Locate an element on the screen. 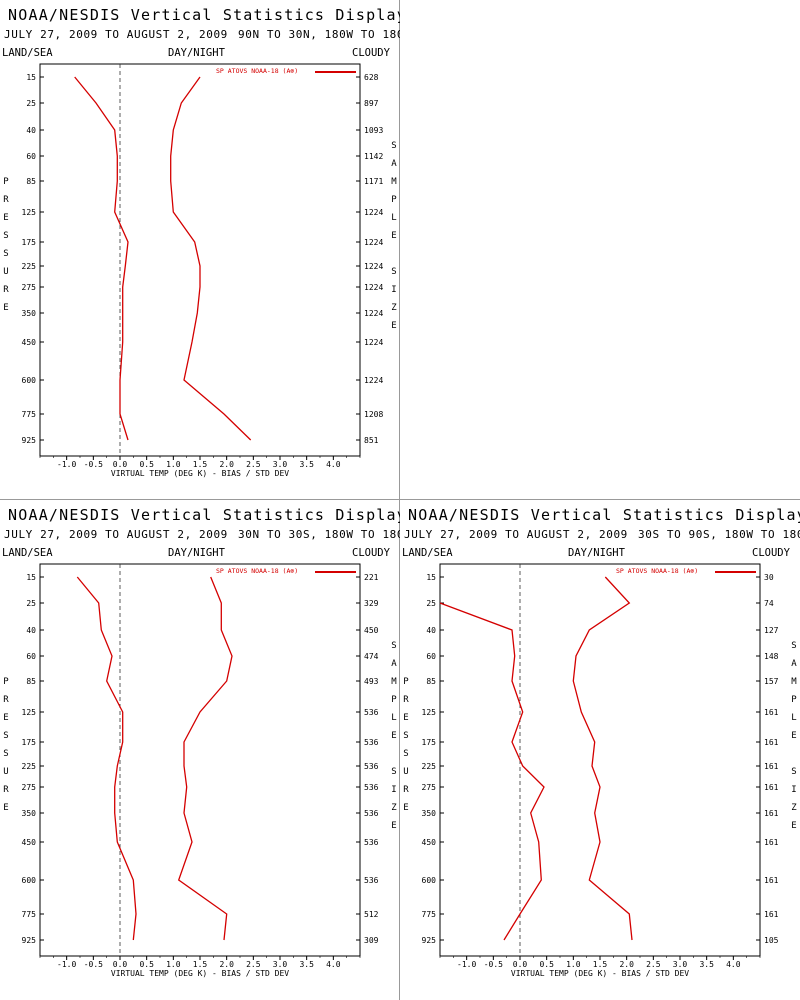  right-axis-title-letter: P is located at coordinates (394, 700).